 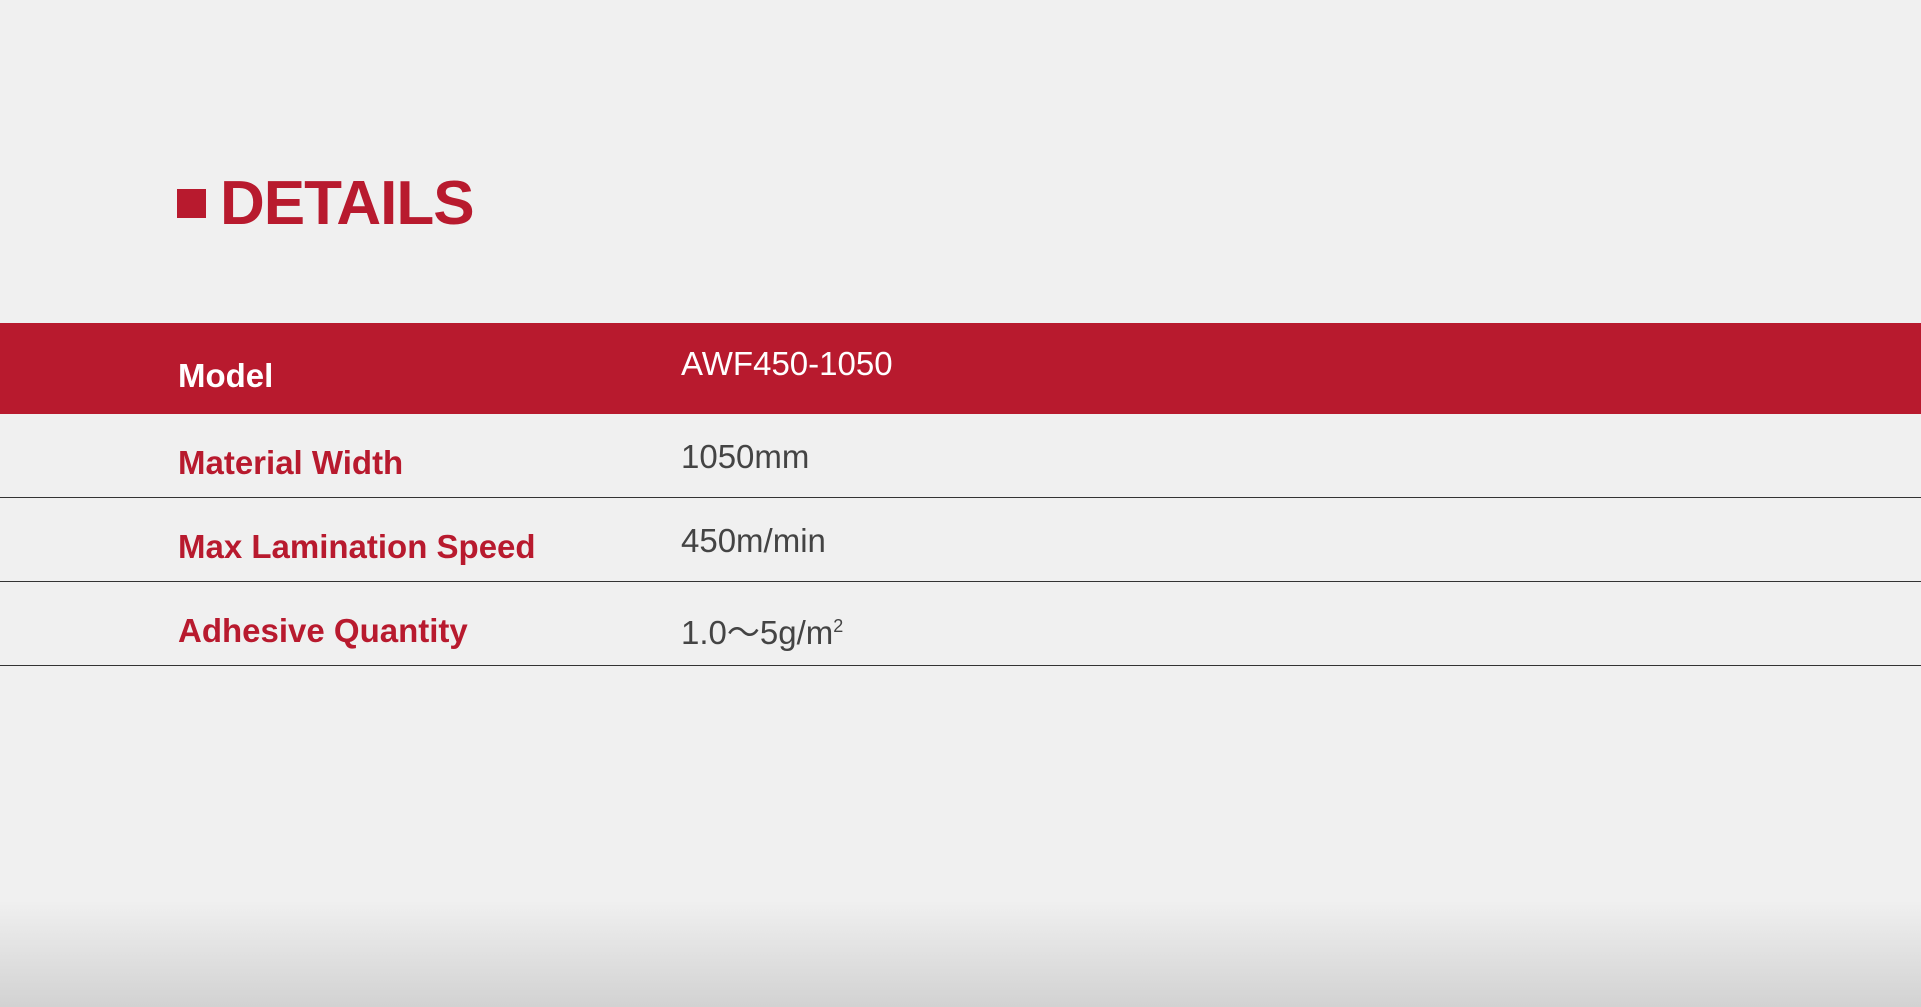 What do you see at coordinates (960, 624) in the screenshot?
I see `table-row: Adhesive Quantity 1.0～5g/m2` at bounding box center [960, 624].